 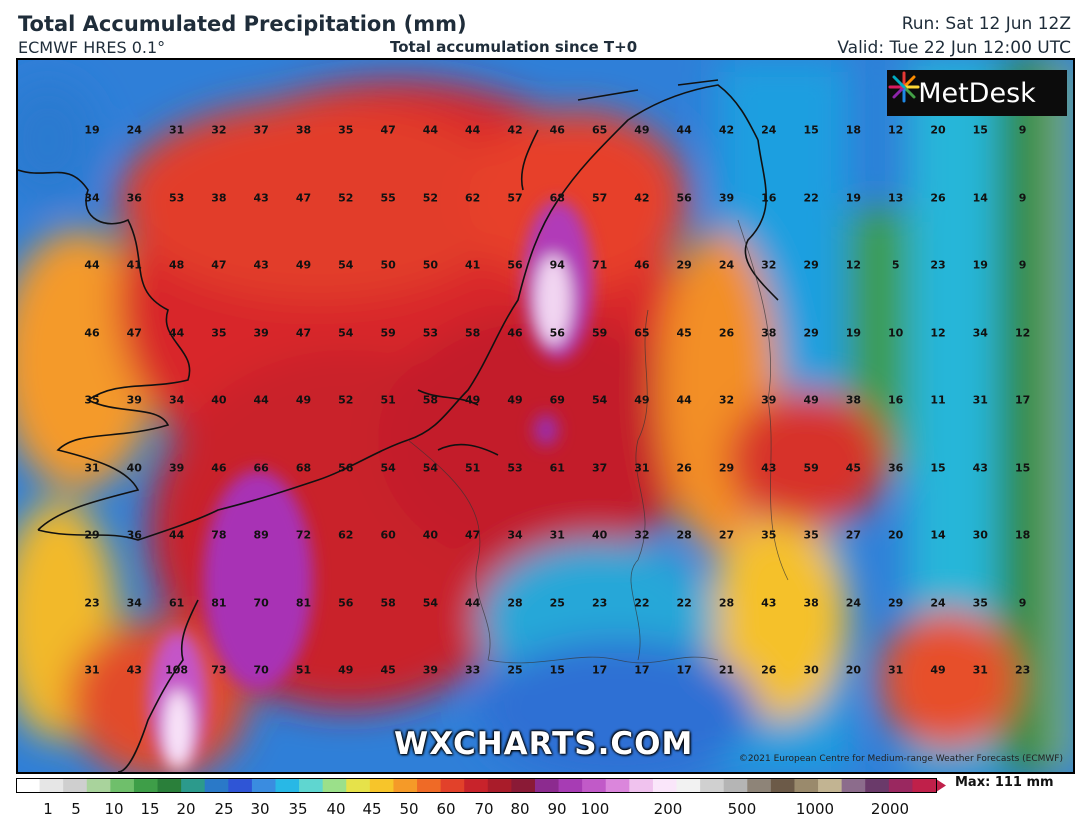 I want to click on grid-value: 20, so click(x=896, y=535).